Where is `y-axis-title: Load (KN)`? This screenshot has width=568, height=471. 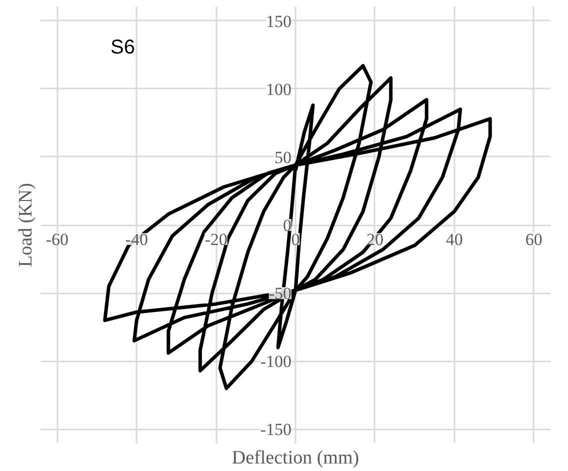 y-axis-title: Load (KN) is located at coordinates (26, 225).